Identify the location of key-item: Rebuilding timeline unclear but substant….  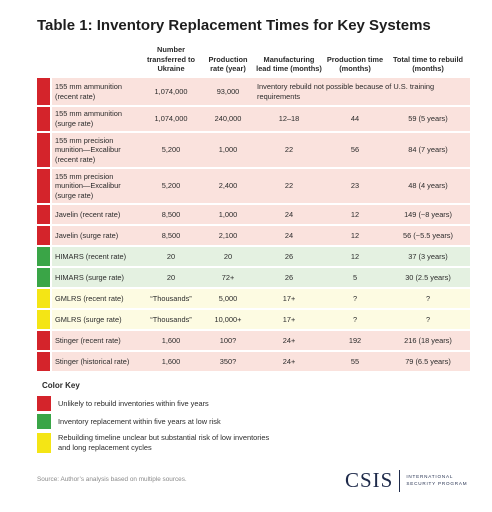
(157, 443).